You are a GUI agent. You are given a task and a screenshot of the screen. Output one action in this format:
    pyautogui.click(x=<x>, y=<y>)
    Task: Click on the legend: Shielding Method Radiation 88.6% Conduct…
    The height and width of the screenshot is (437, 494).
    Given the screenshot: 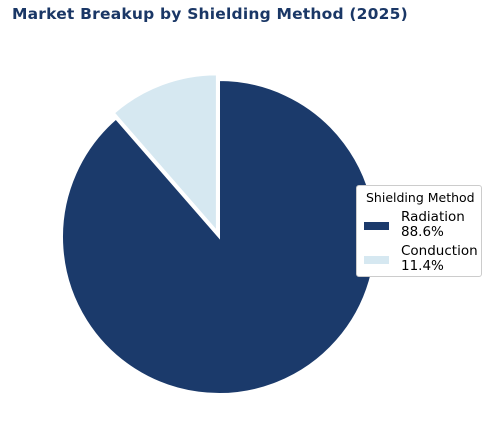 What is the action you would take?
    pyautogui.click(x=419, y=231)
    